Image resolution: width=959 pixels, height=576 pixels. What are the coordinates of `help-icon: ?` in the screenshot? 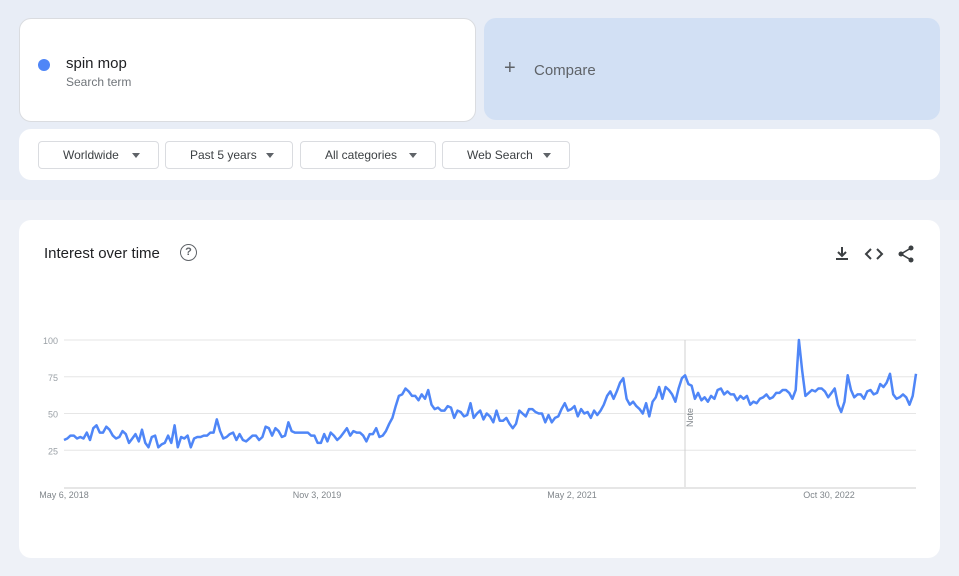 It's located at (188, 252).